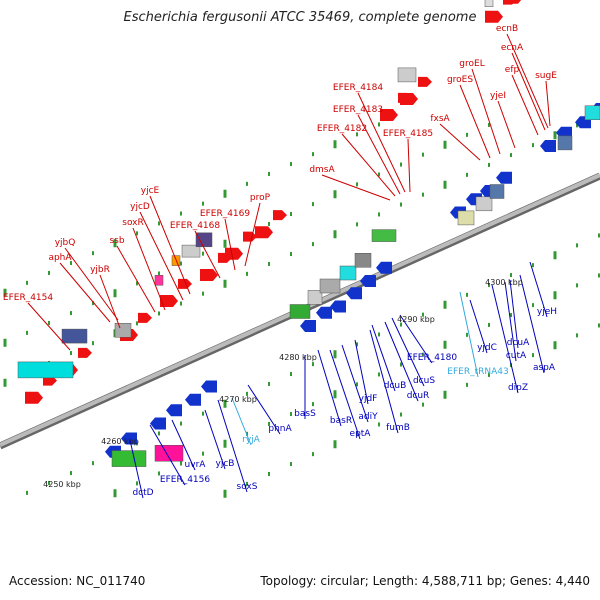 The height and width of the screenshot is (600, 600). What do you see at coordinates (408, 134) in the screenshot?
I see `gene-label: EFER_4185` at bounding box center [408, 134].